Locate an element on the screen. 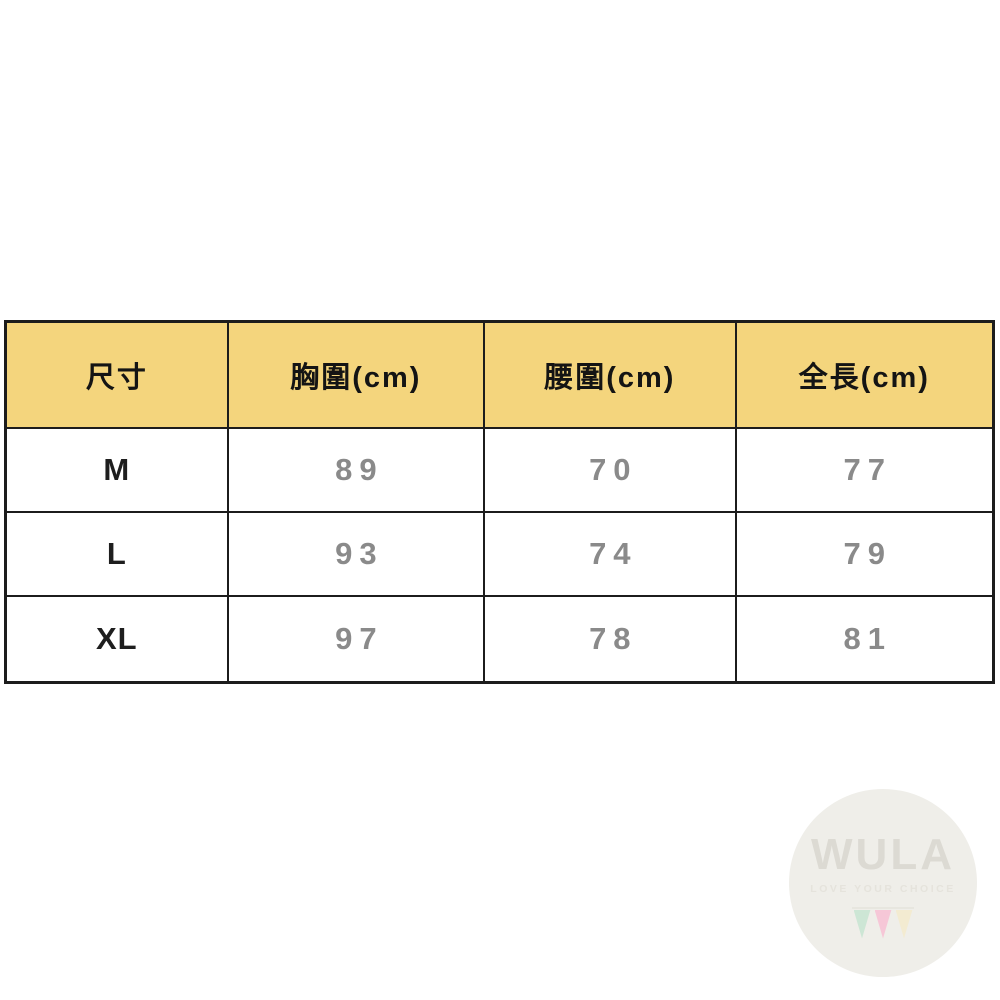  cream-flag-icon is located at coordinates (904, 924).